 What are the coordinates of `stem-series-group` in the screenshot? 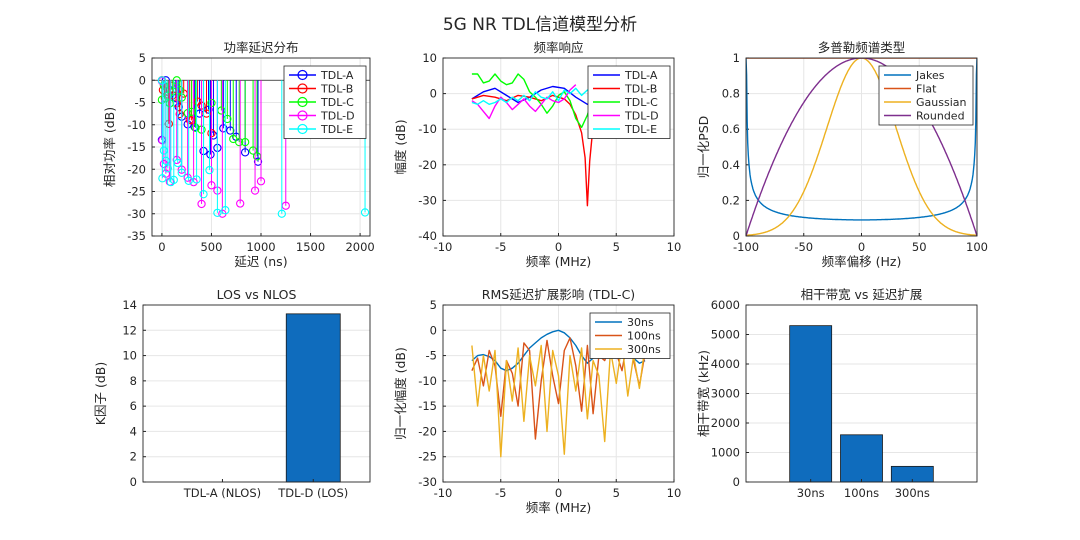 It's located at (261, 147).